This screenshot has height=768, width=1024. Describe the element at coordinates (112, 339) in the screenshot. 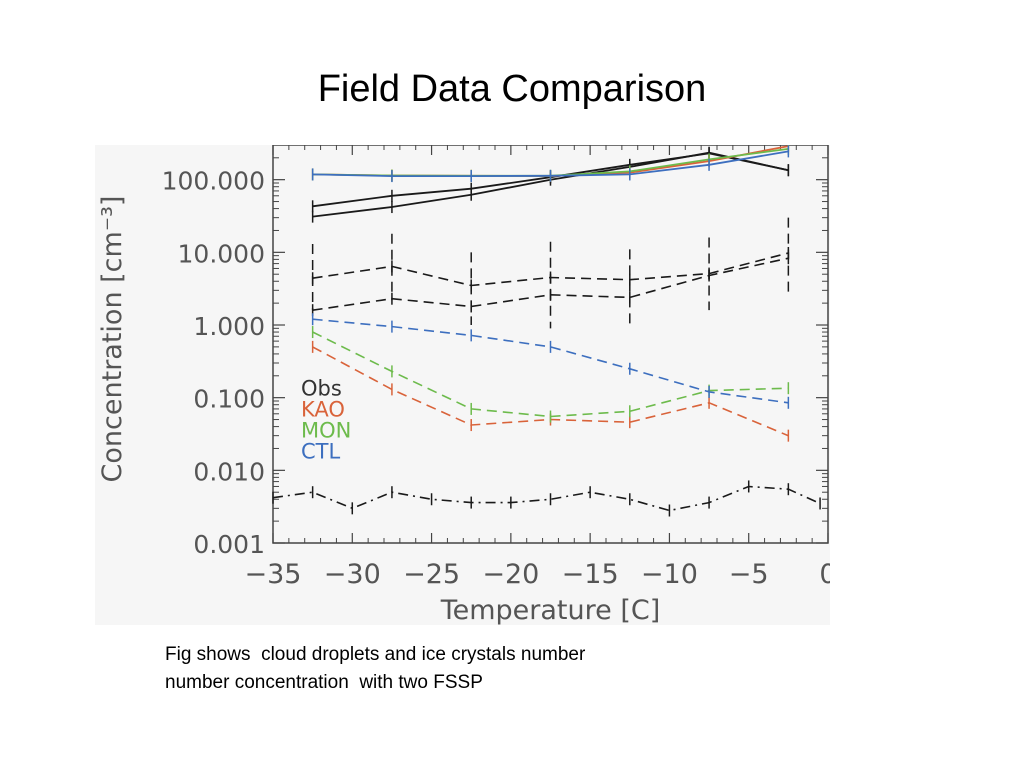

I see `y-axis-label: Concentration [cm⁻³]` at that location.